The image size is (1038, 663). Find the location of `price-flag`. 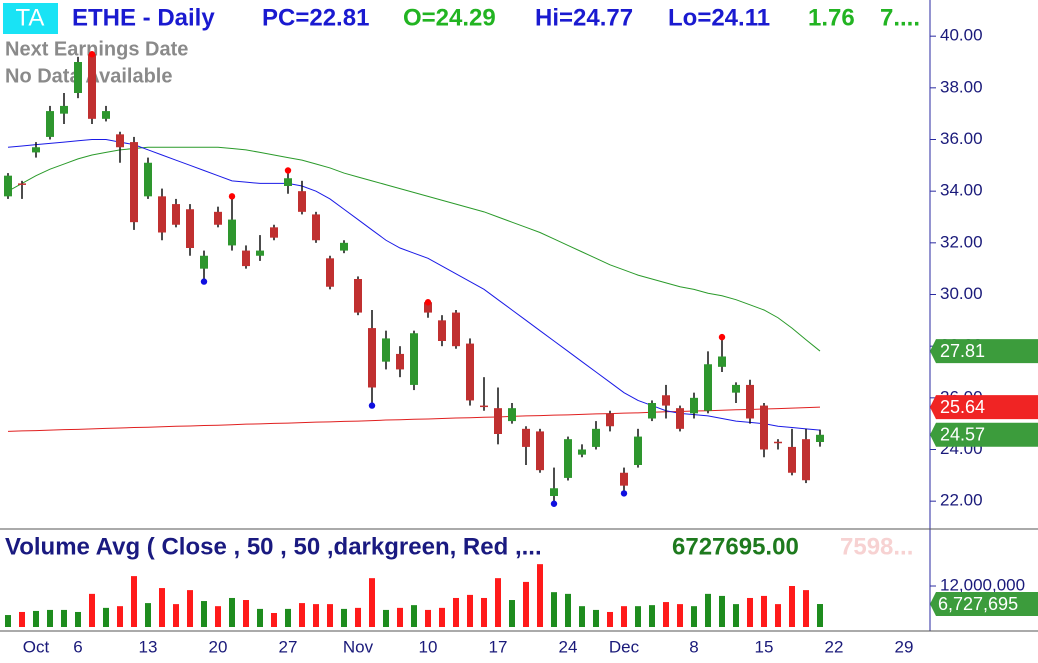

price-flag is located at coordinates (984, 407).